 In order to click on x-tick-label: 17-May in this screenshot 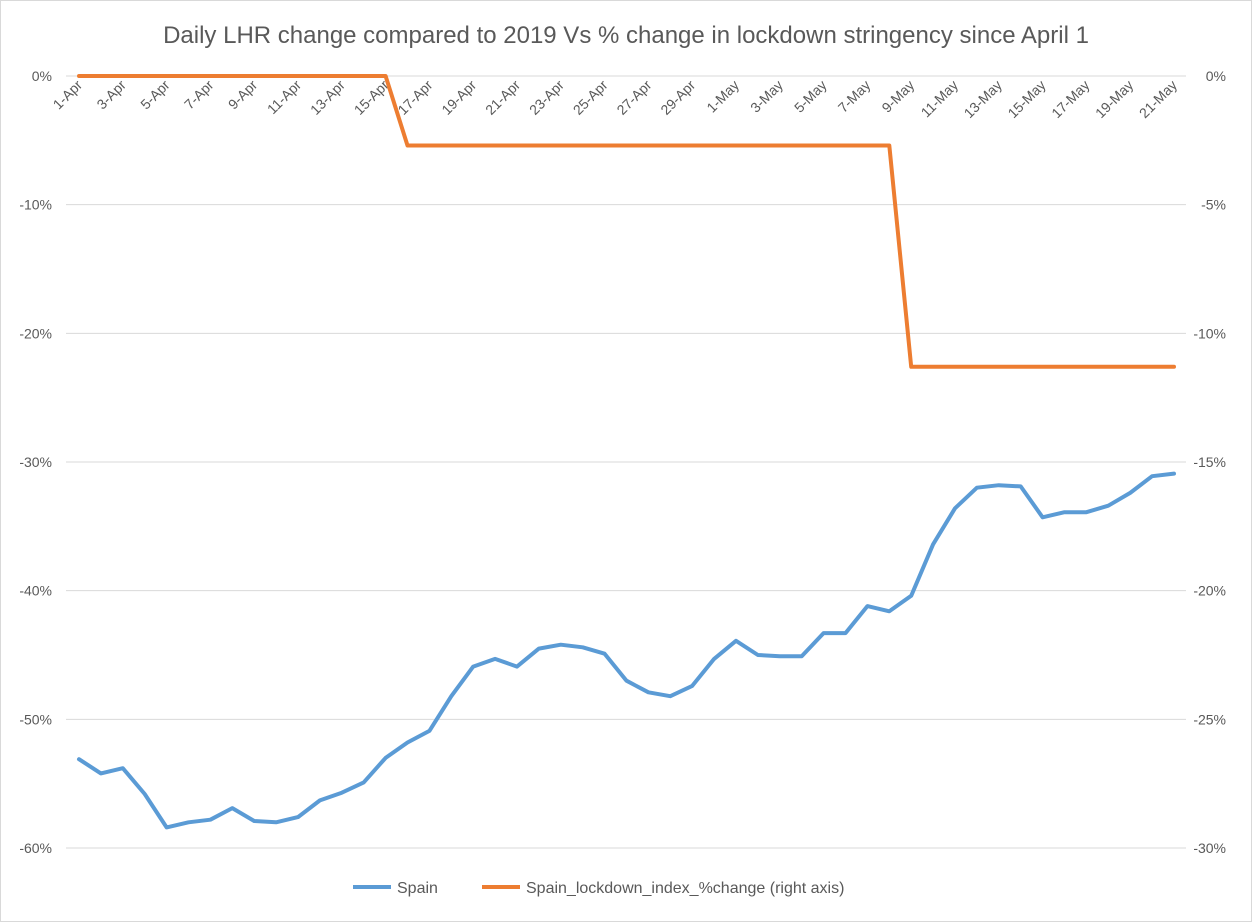, I will do `click(1070, 99)`.